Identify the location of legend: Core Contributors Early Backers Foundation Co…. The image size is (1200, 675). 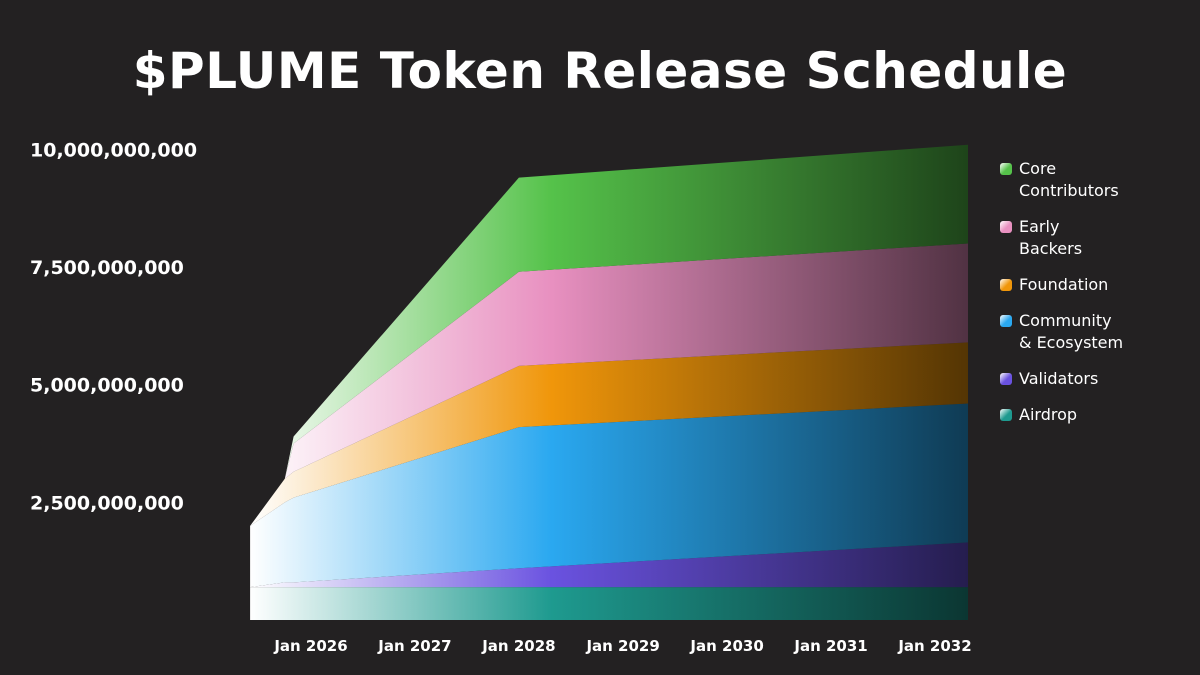
(1097, 299).